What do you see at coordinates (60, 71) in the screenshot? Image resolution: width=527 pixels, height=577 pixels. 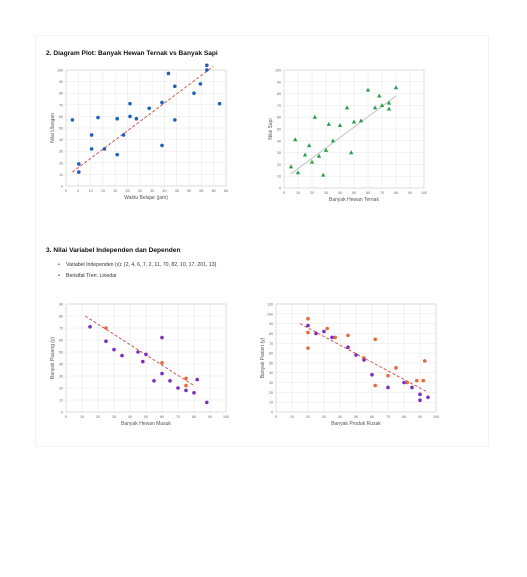 I see `y-tick-label: 100` at bounding box center [60, 71].